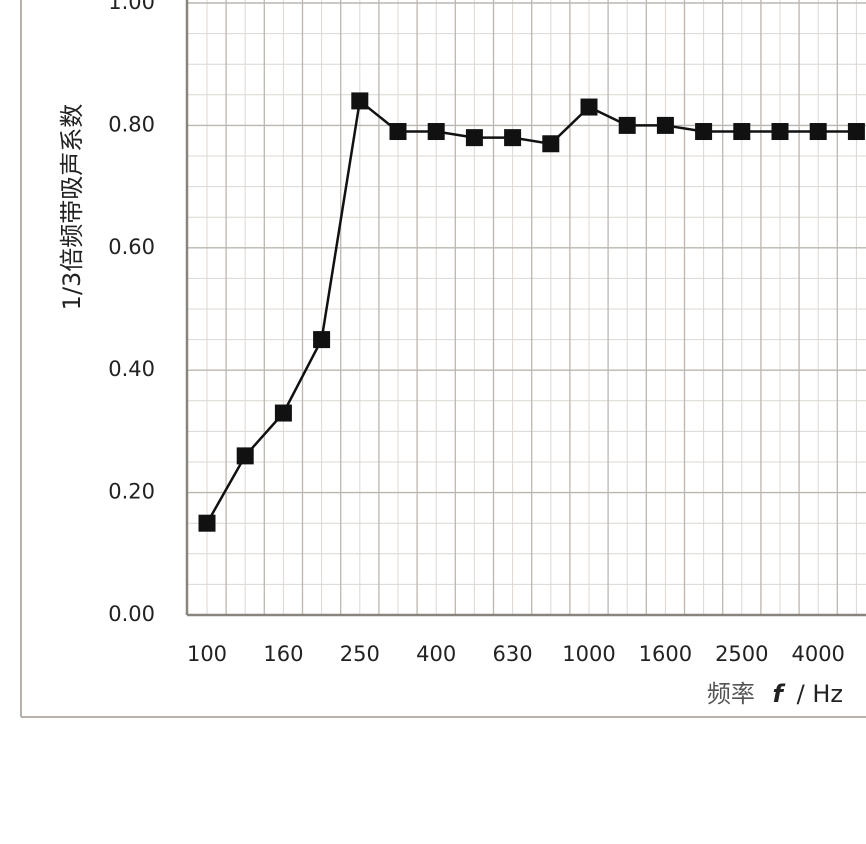 This screenshot has height=844, width=866. I want to click on x-axis-label: 频率 f / Hz, so click(775, 694).